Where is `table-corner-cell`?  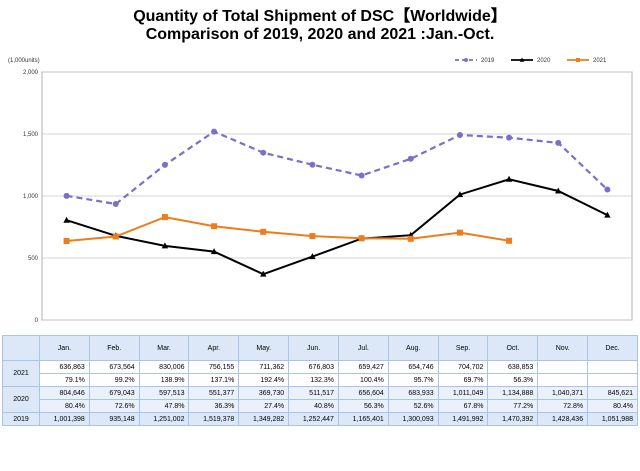
table-corner-cell is located at coordinates (21, 348).